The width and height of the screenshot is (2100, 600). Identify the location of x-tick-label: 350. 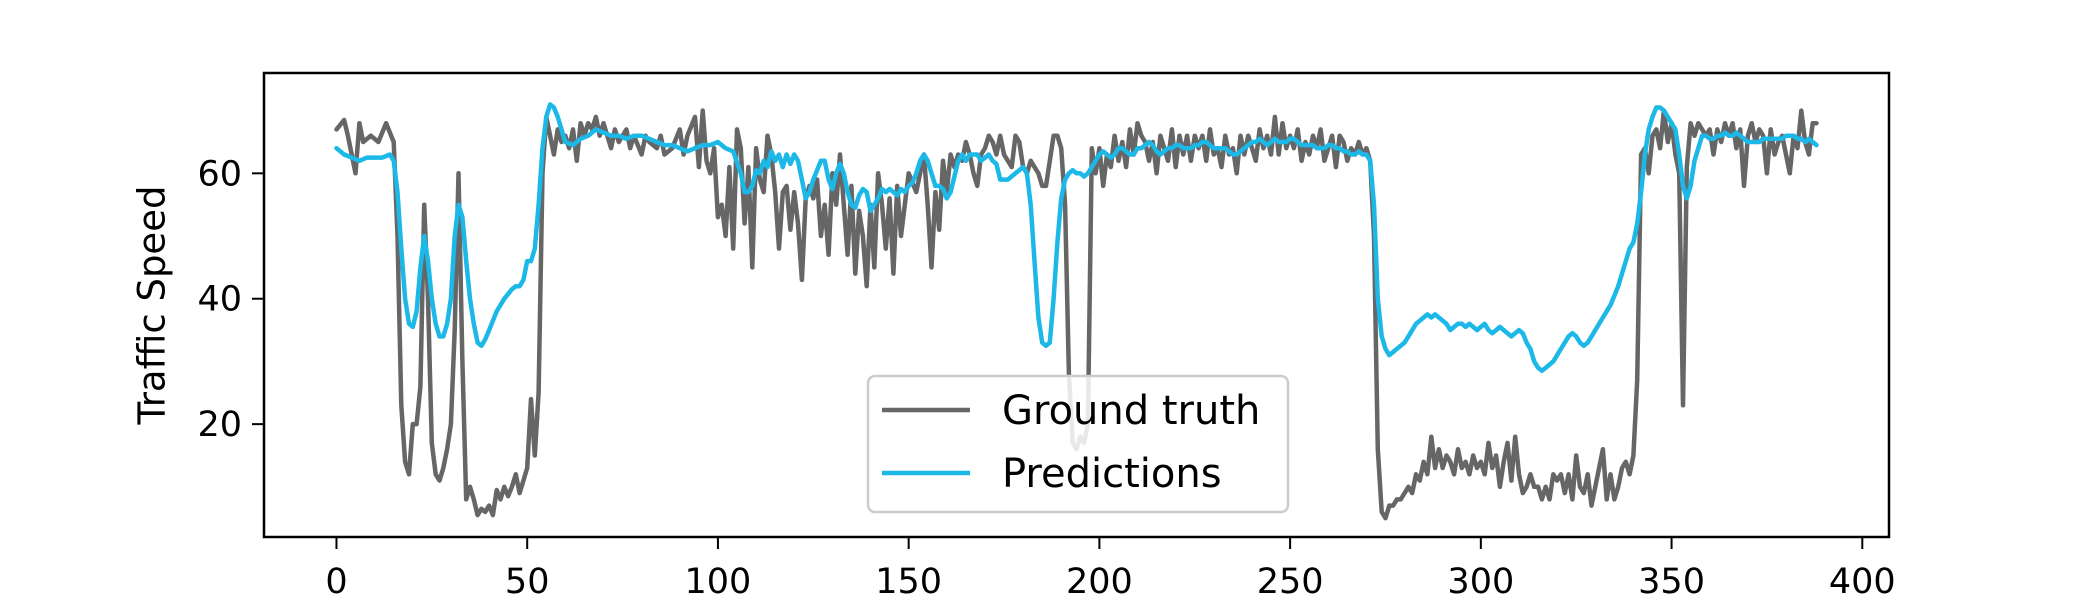
(1671, 581).